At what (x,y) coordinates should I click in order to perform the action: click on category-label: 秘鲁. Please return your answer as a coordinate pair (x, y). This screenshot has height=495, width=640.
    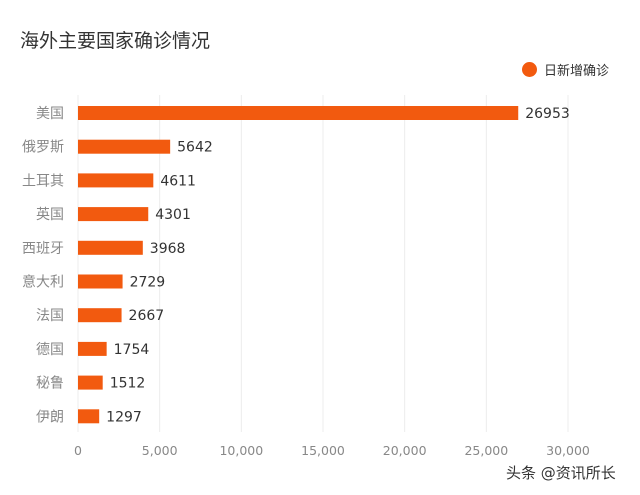
    Looking at the image, I should click on (50, 384).